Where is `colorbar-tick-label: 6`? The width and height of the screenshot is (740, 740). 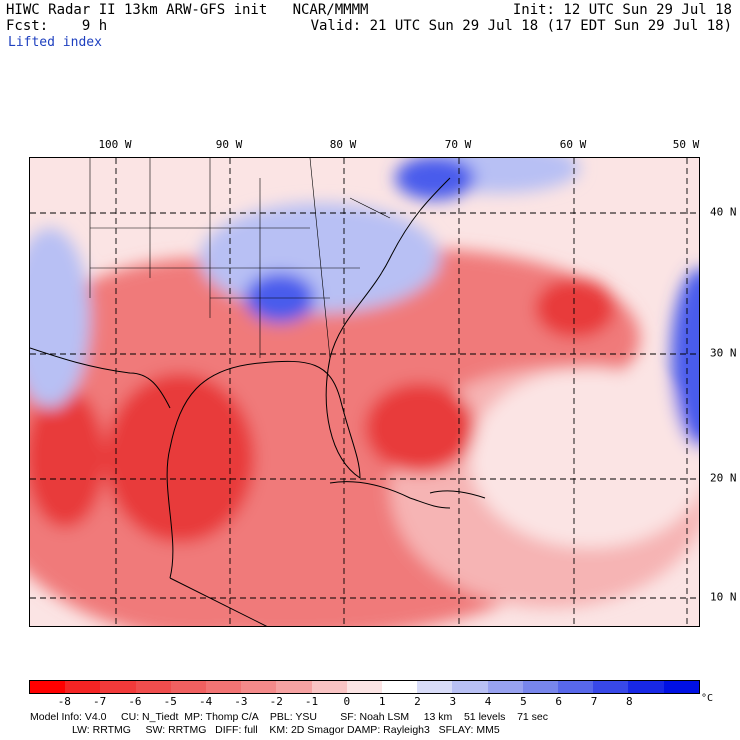 colorbar-tick-label: 6 is located at coordinates (559, 701).